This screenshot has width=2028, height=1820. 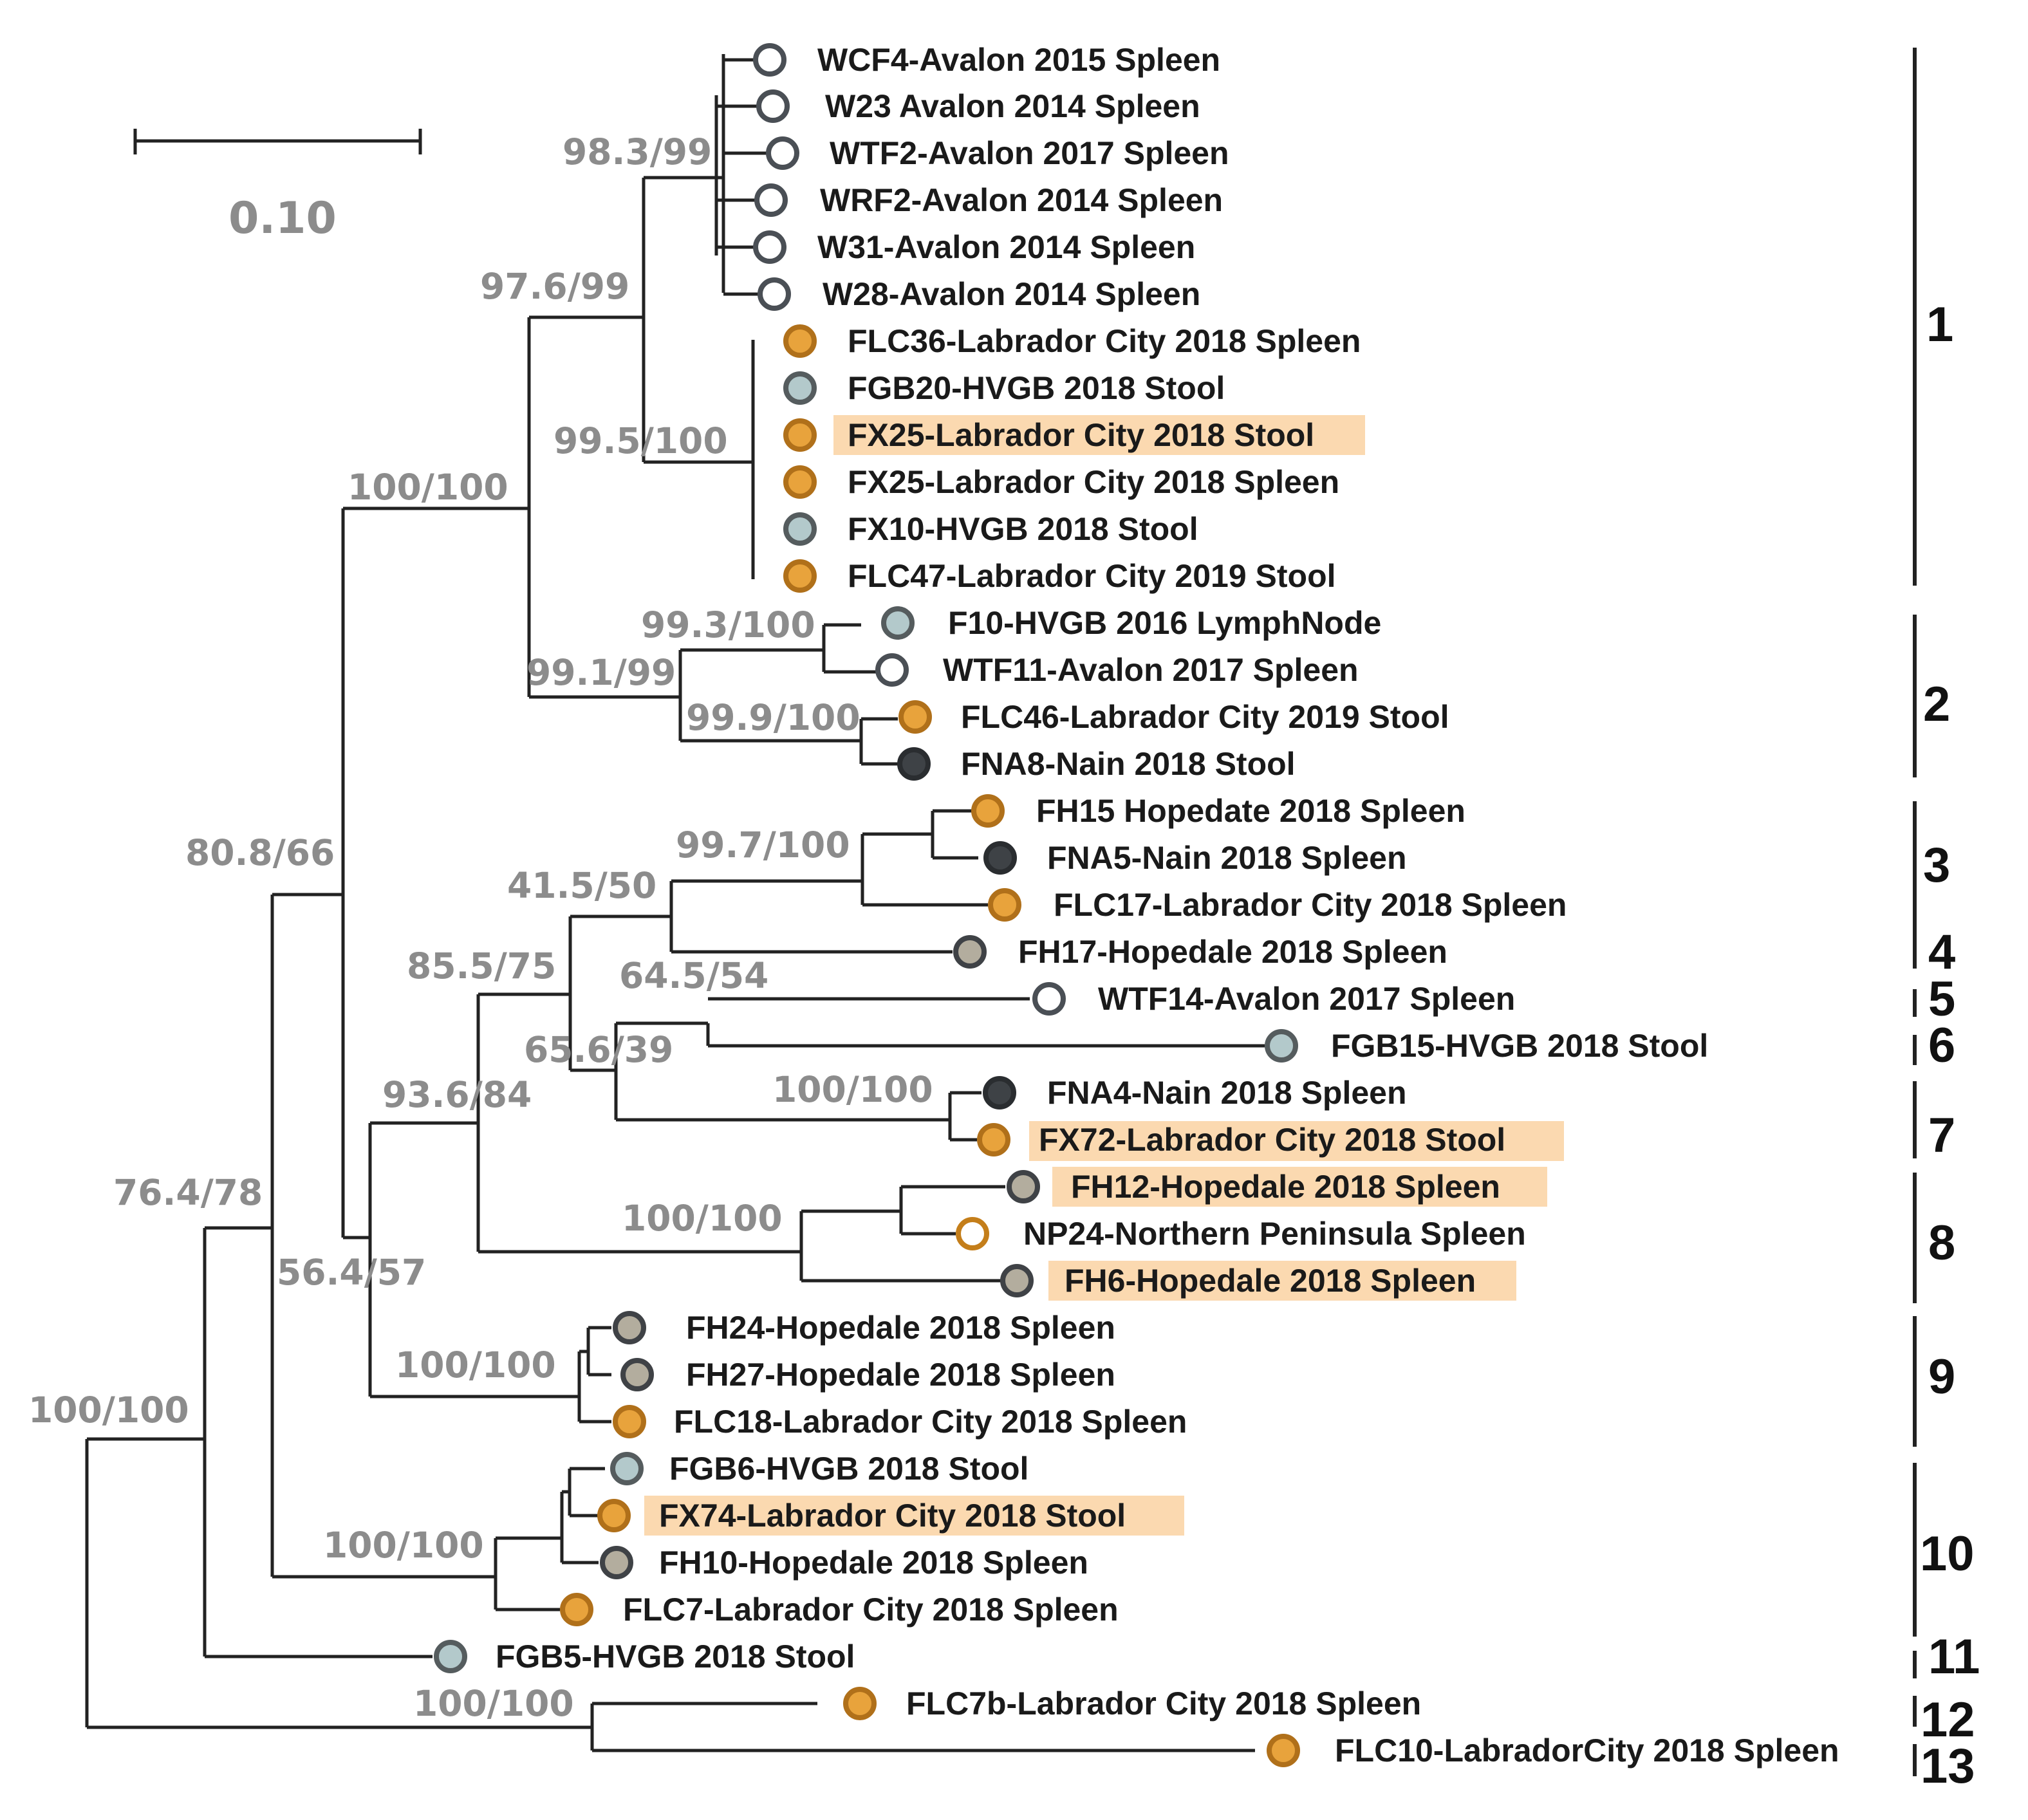 I want to click on support-value: 56.4/57, so click(x=351, y=1272).